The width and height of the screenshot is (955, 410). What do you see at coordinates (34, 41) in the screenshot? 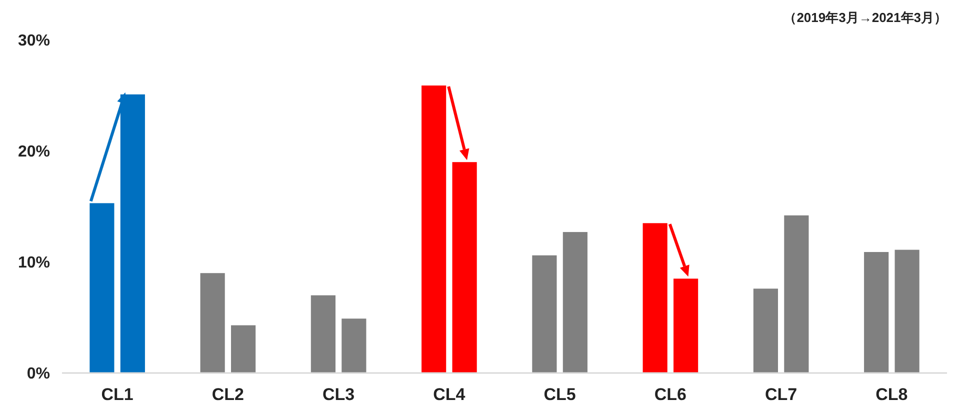
I see `y-tick-label: 30%` at bounding box center [34, 41].